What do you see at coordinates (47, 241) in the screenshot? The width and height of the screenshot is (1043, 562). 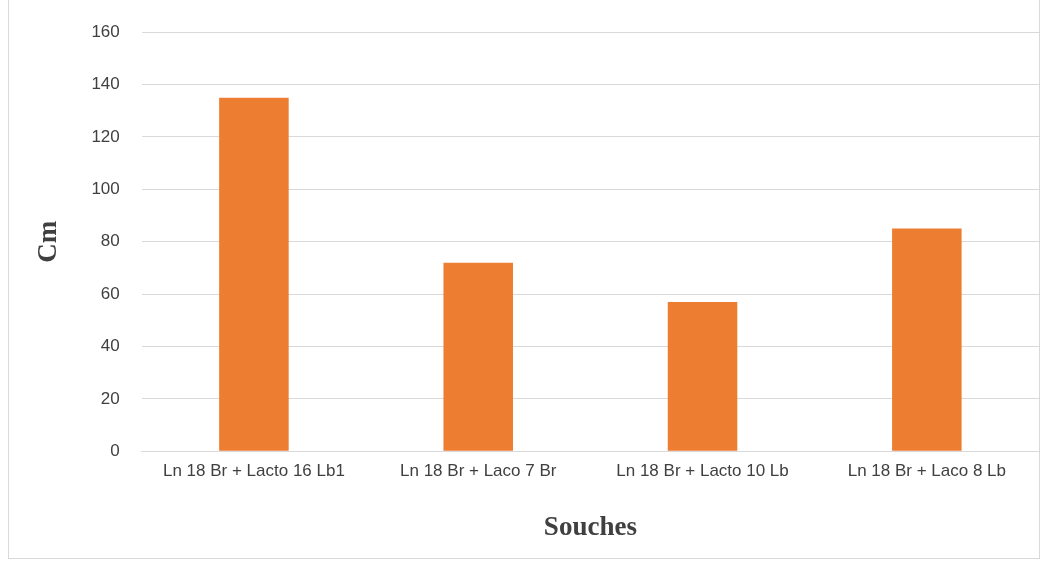 I see `y-axis-title: Cm` at bounding box center [47, 241].